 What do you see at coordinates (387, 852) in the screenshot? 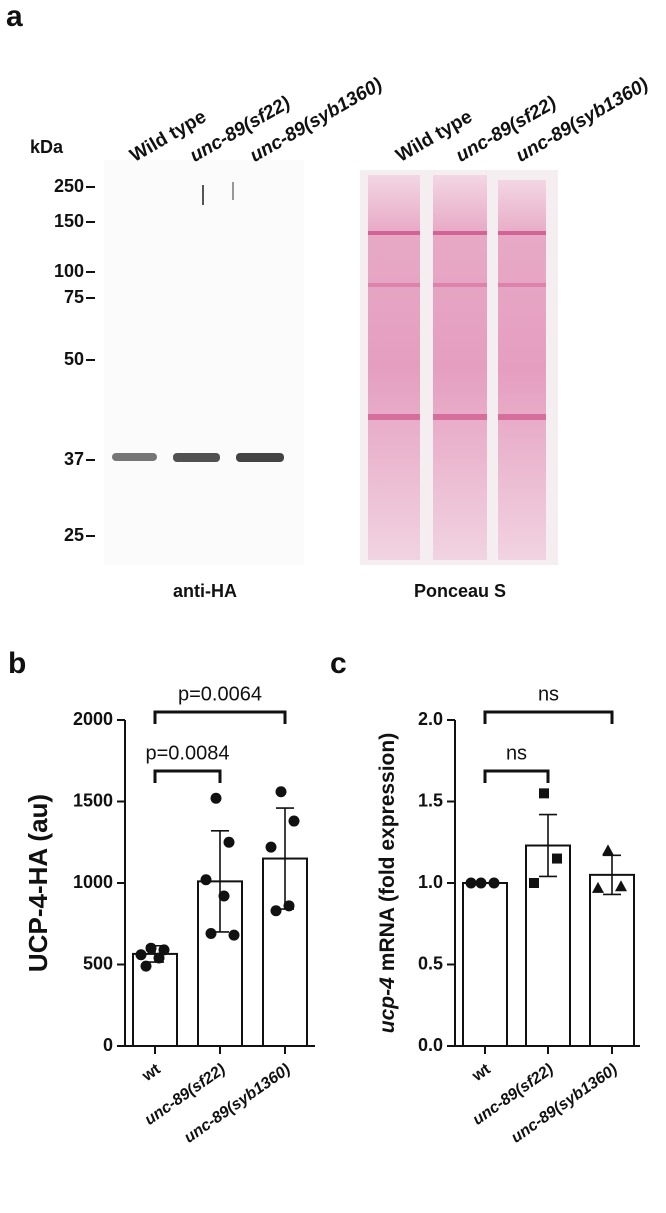
I see `y-axis-label-rest: mRNA (fold expression)` at bounding box center [387, 852].